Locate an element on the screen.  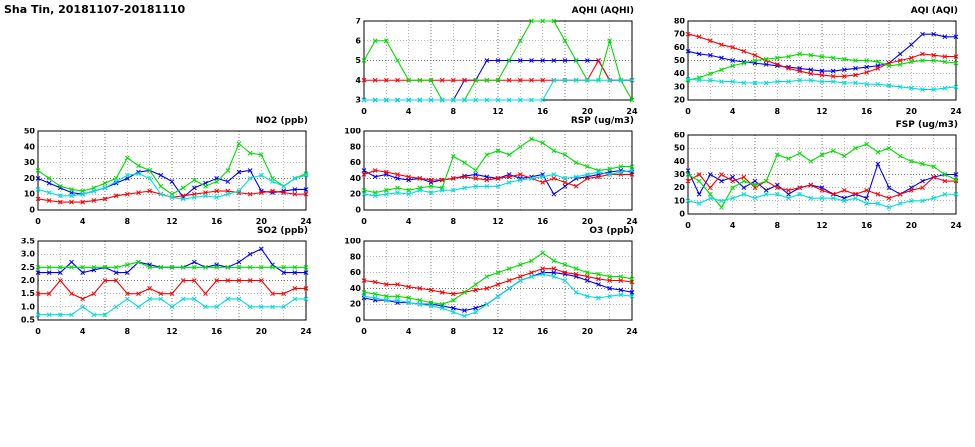
svg-text: 100 is located at coordinates (352, 242).